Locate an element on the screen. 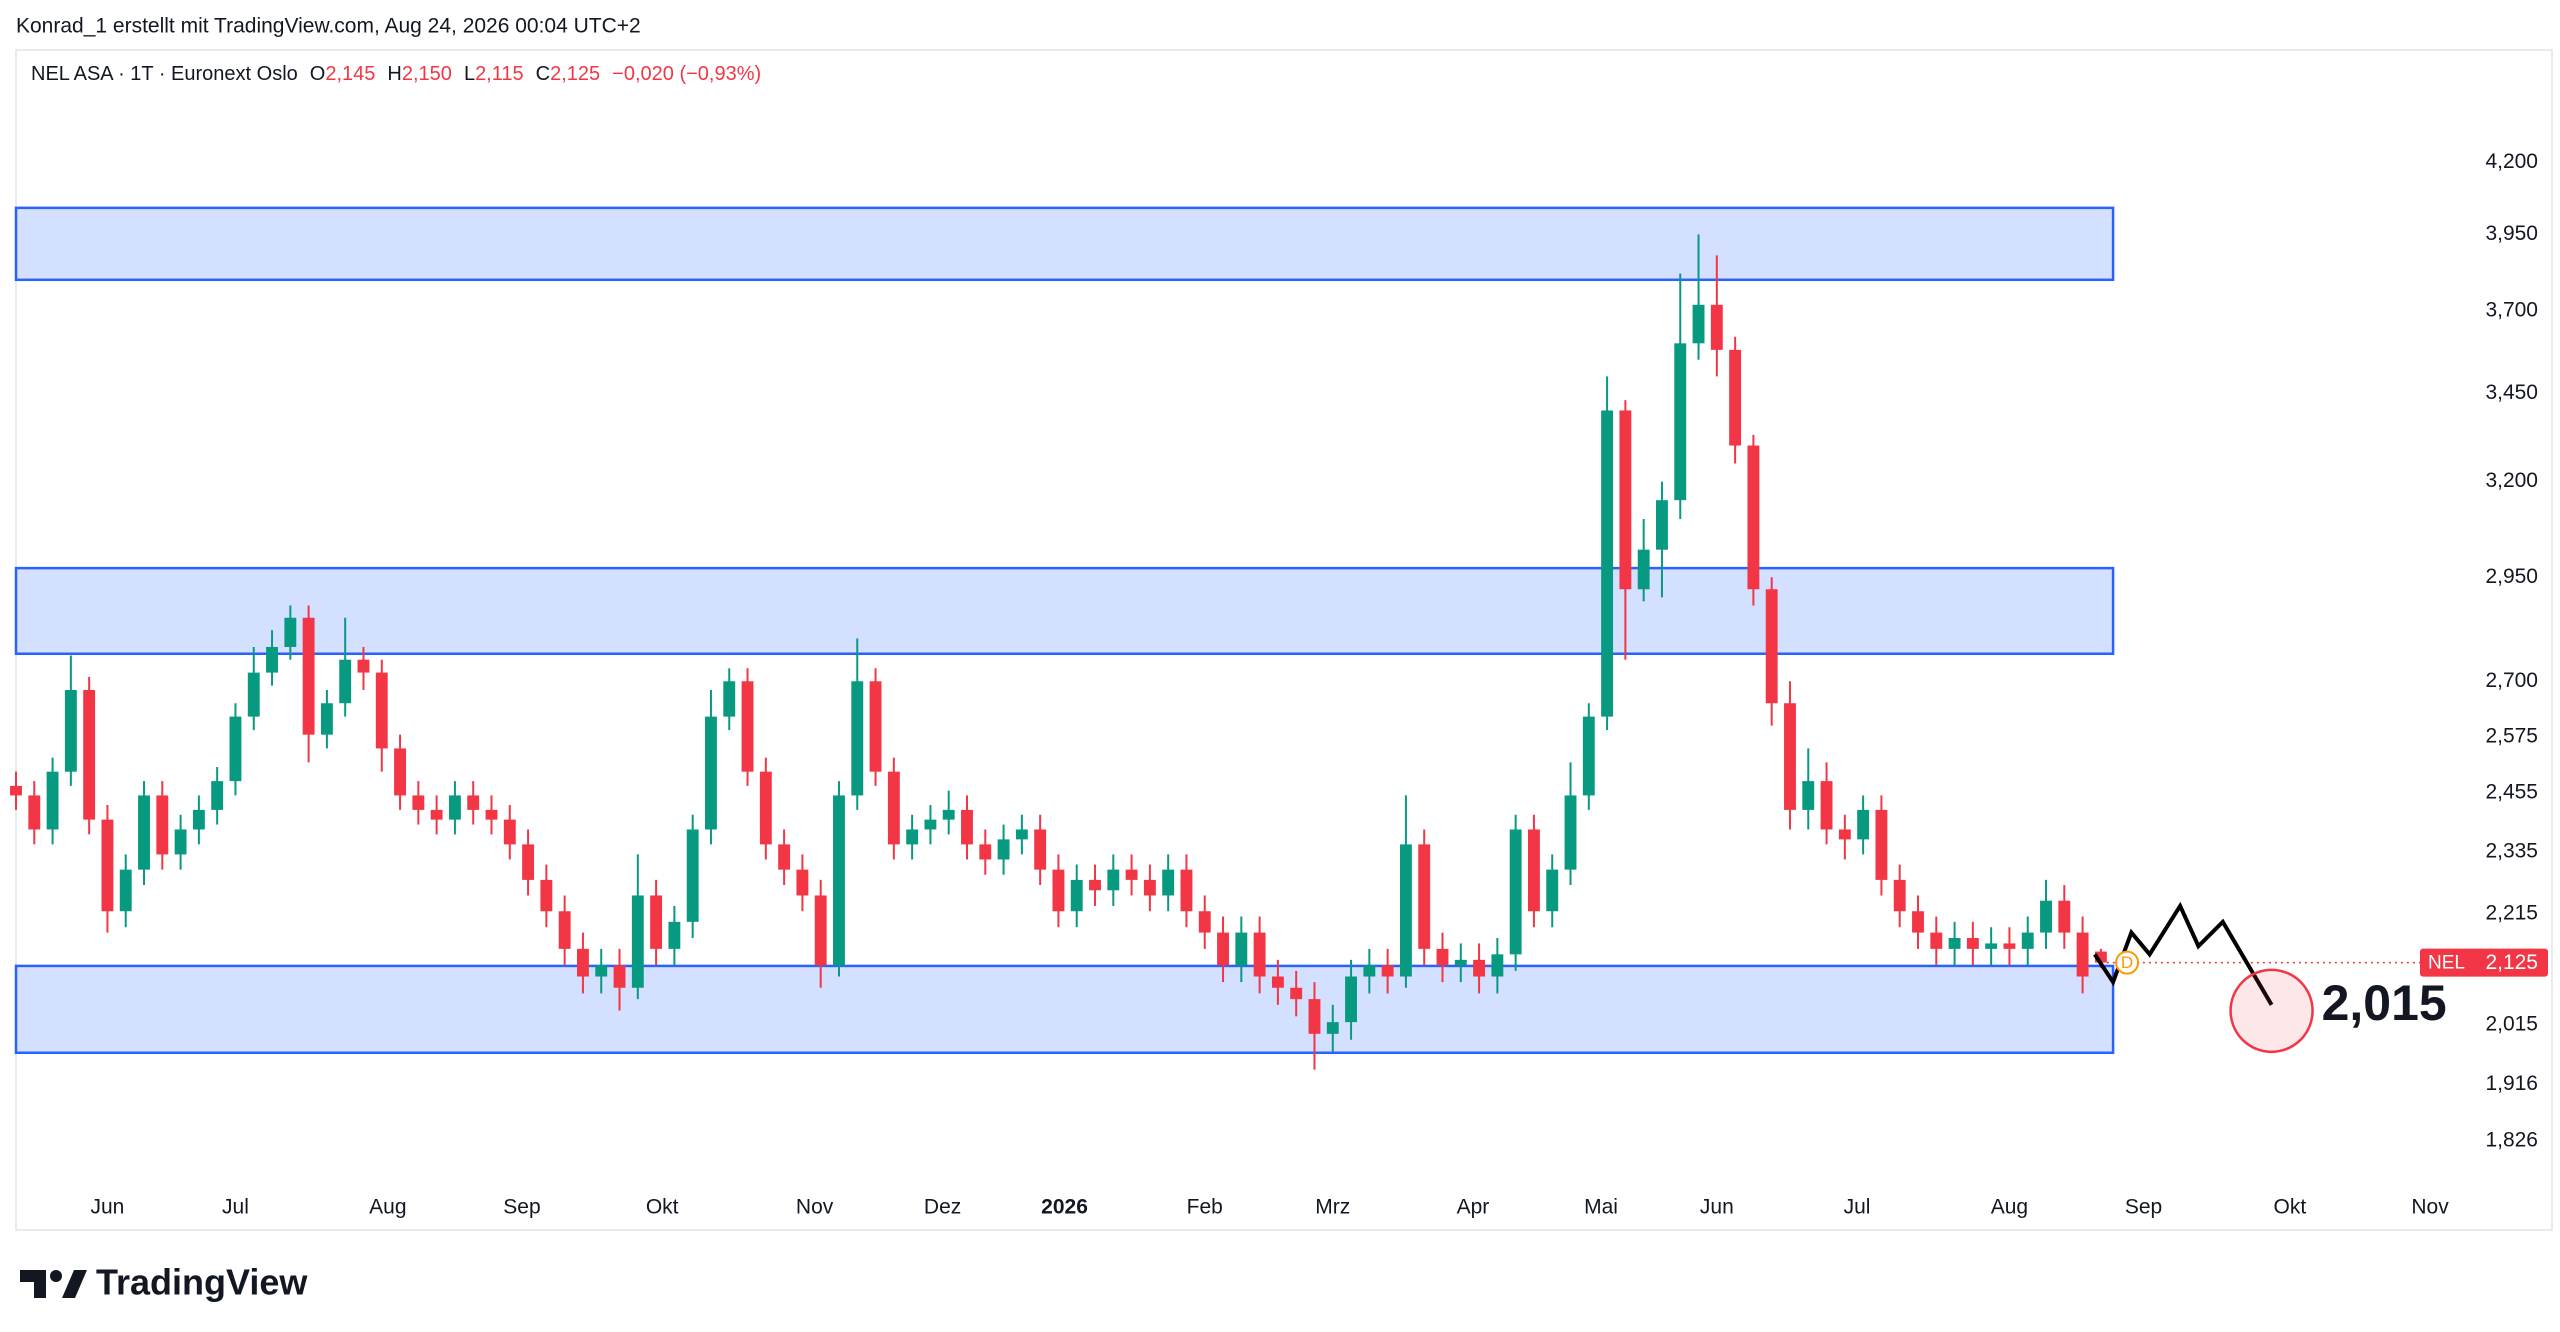 This screenshot has width=2560, height=1332. ohlc-change: −0,020 (−0,93%) is located at coordinates (686, 74).